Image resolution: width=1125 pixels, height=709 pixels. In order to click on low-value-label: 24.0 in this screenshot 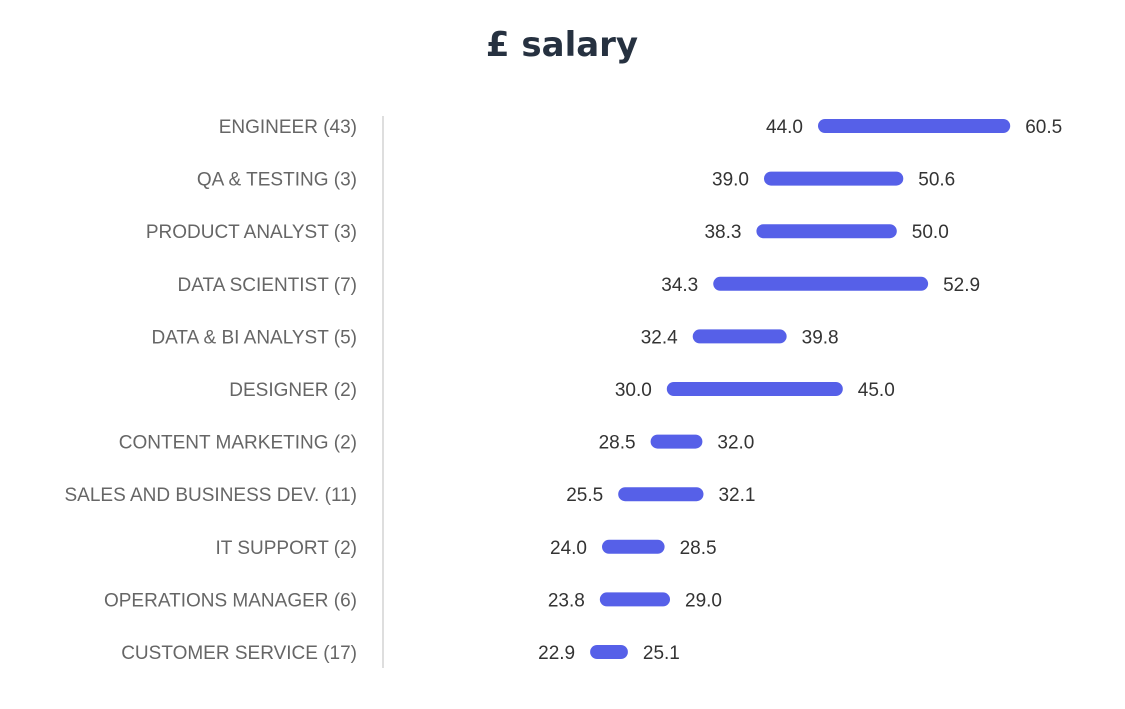, I will do `click(568, 548)`.